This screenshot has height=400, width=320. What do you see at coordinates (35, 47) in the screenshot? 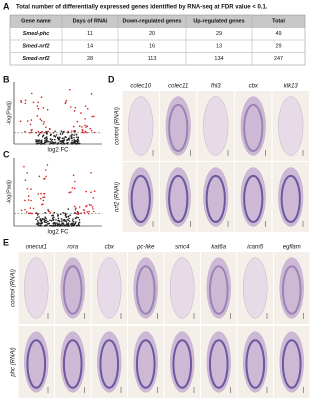
I see `table-cell: Smed-nrf2` at bounding box center [35, 47].